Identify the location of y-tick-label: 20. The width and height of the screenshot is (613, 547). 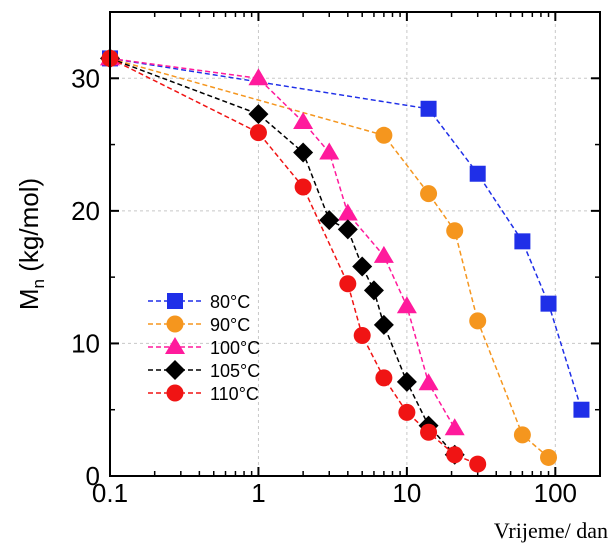
(85, 211).